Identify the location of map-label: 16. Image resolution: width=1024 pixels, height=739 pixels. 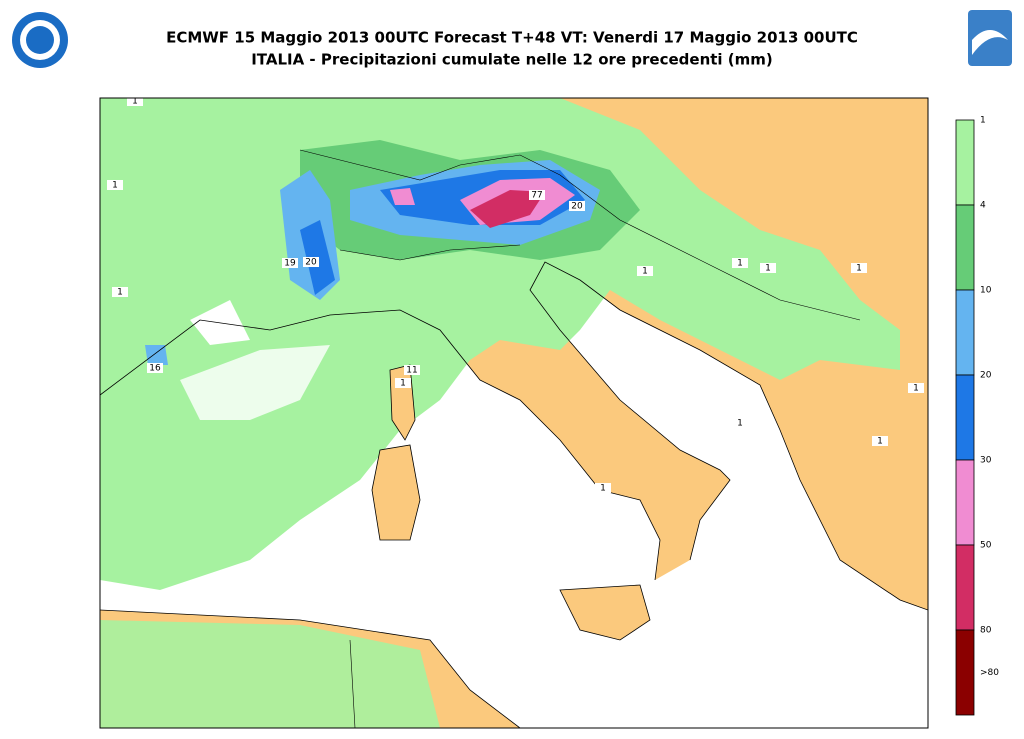
(155, 369).